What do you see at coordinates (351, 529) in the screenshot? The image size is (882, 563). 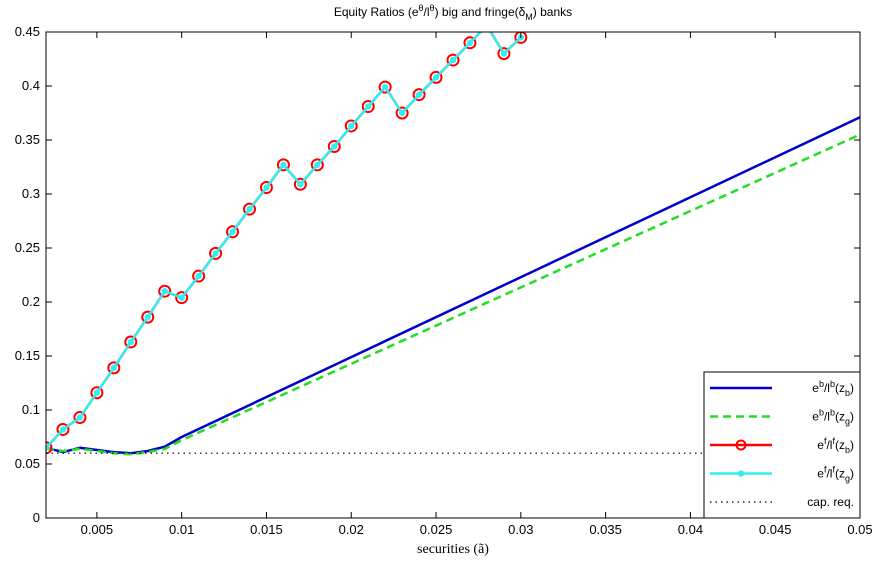 I see `x-tick-label: 0.02` at bounding box center [351, 529].